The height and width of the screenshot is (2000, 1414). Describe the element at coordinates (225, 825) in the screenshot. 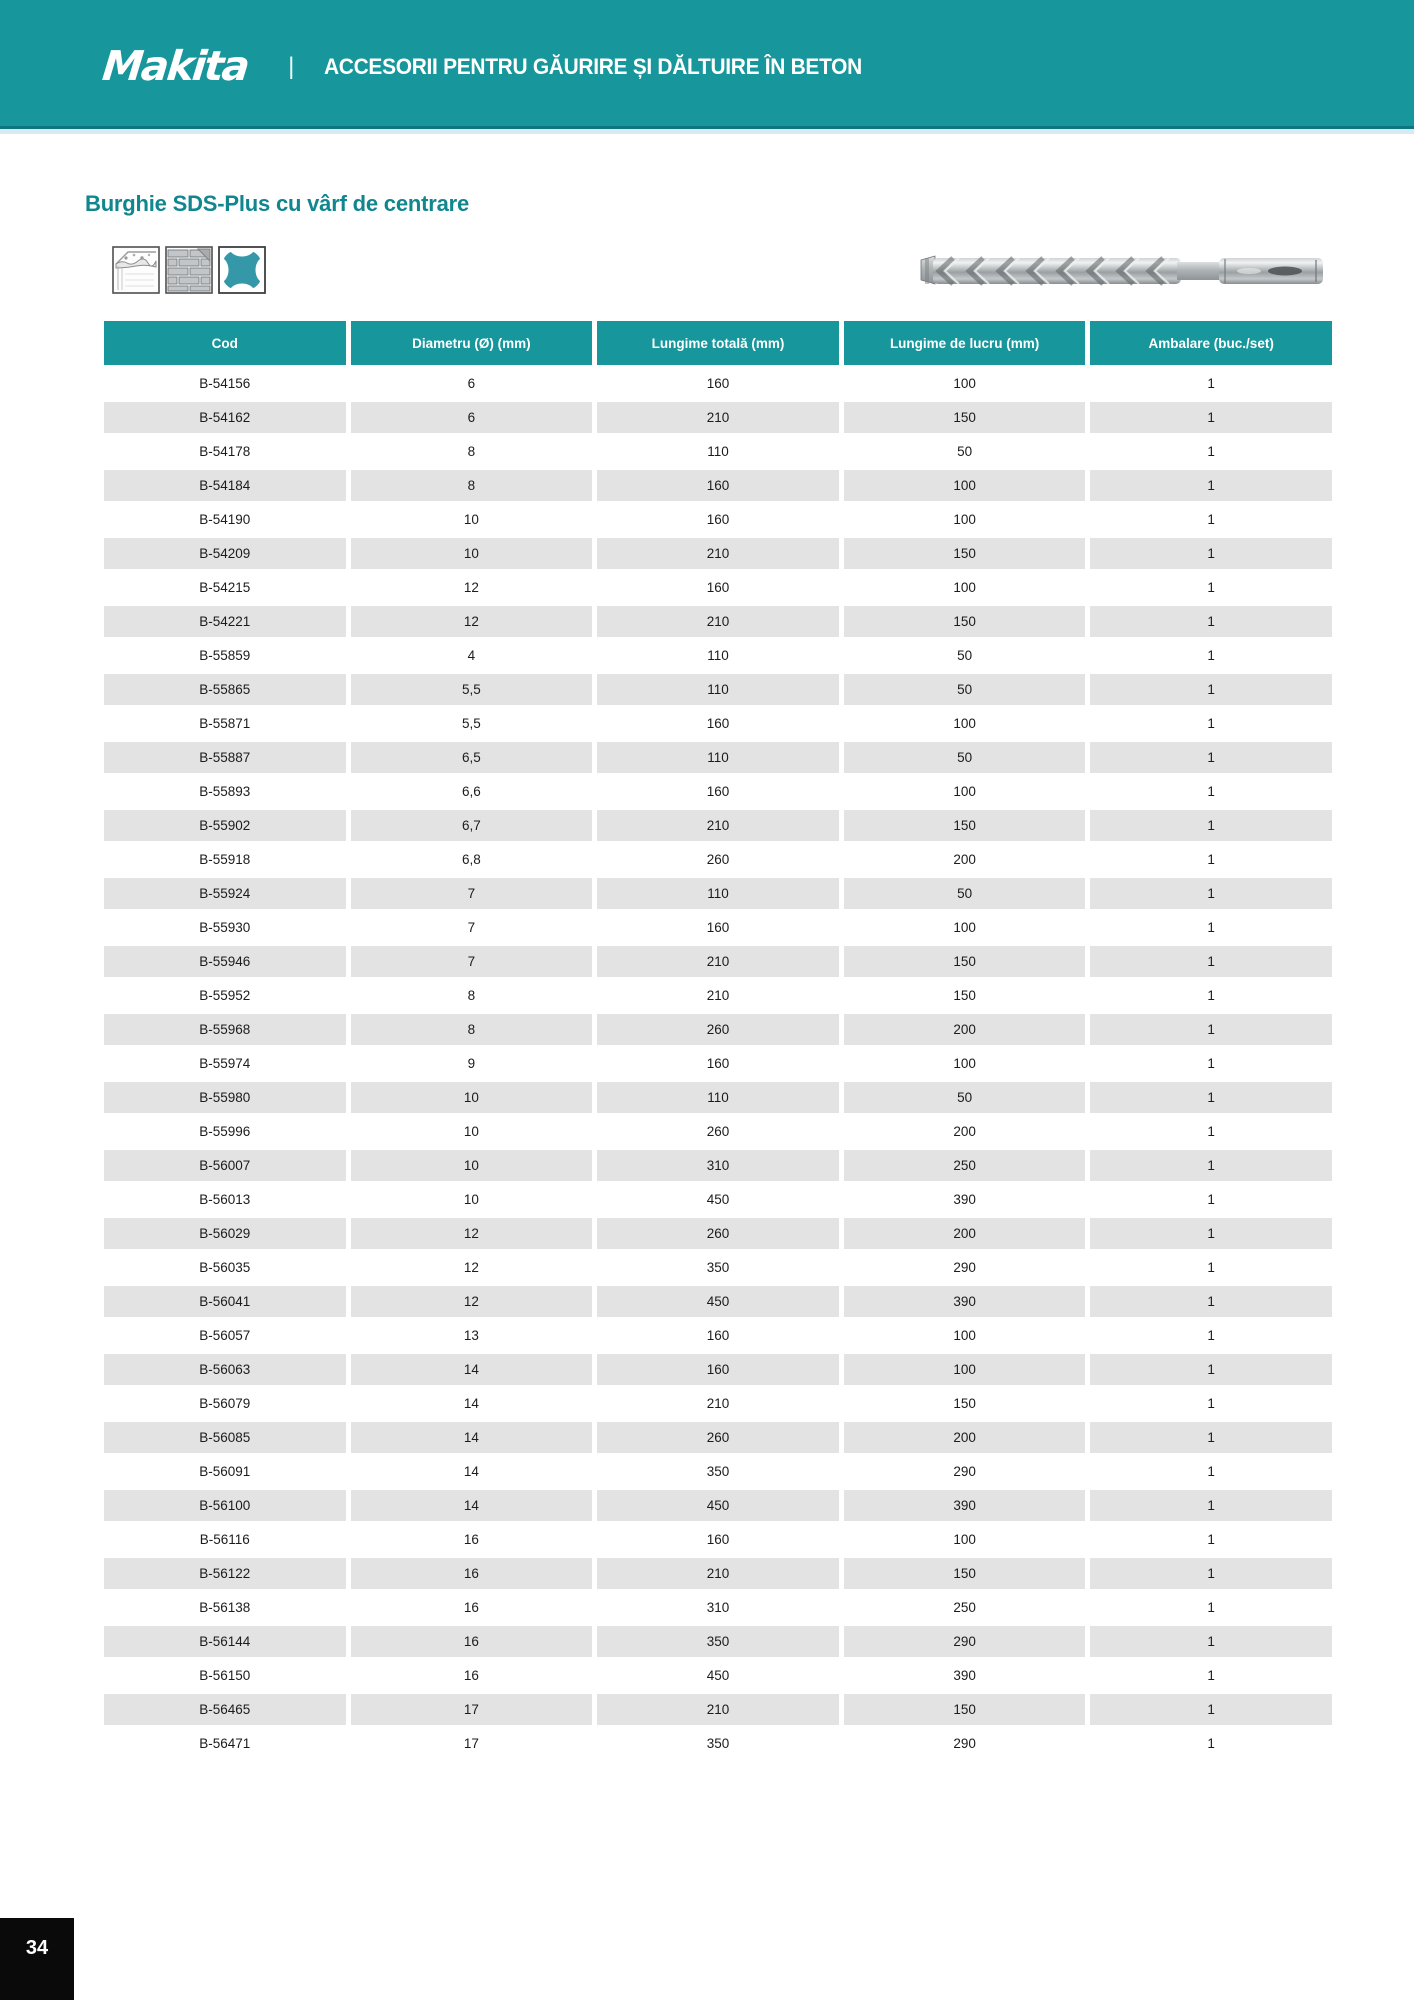

I see `table-cell: B-55902` at that location.